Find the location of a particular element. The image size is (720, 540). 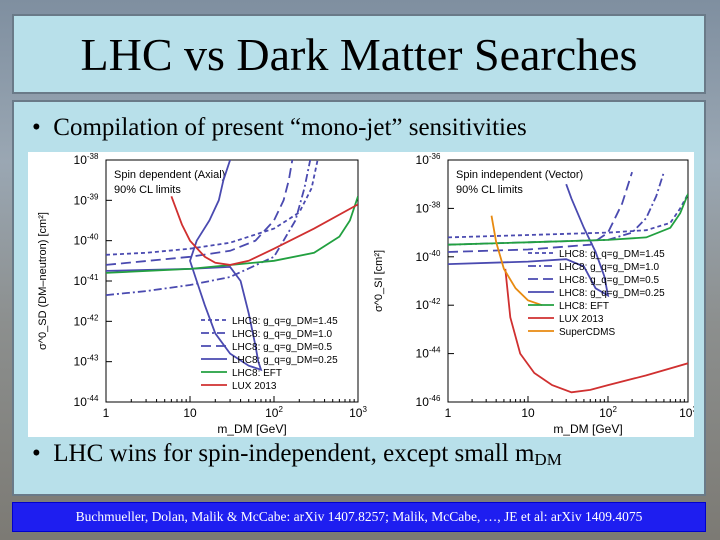

y-tick-label: 10-43 is located at coordinates (86, 361).